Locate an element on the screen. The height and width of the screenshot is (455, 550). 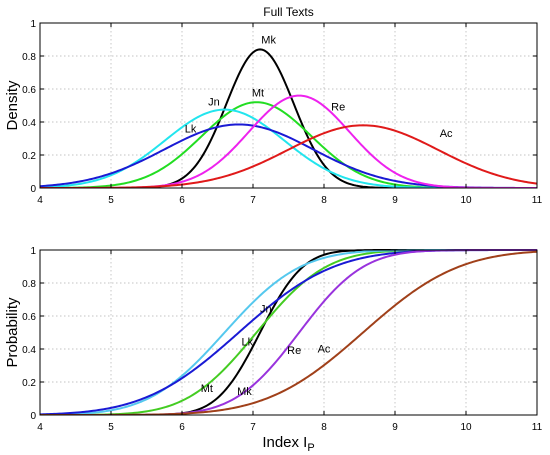
probability-y-tick-label: 0.8 is located at coordinates (29, 284).